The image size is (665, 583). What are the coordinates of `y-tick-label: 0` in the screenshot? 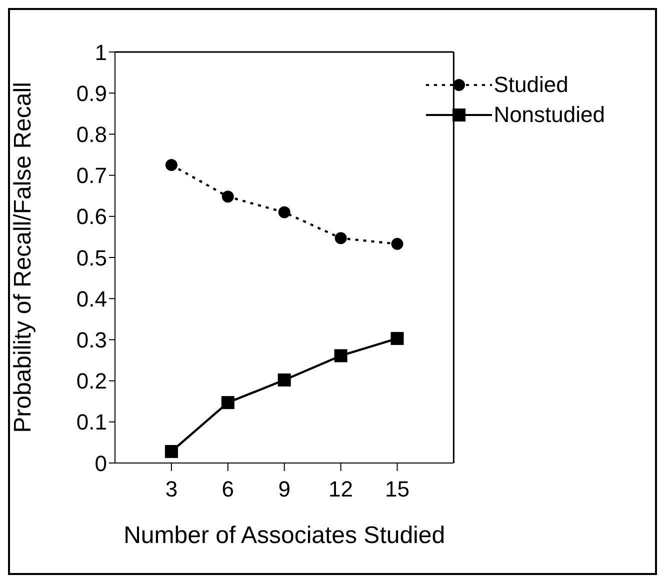 It's located at (100, 463).